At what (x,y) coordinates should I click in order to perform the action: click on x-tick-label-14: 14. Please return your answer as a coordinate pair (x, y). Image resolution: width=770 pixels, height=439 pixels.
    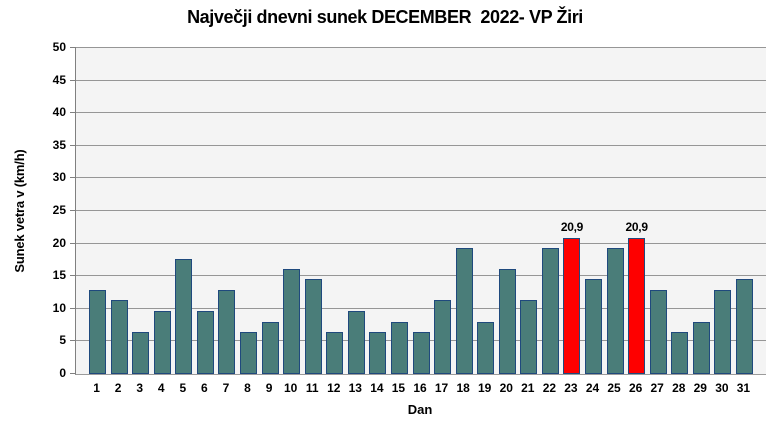
    Looking at the image, I should click on (377, 388).